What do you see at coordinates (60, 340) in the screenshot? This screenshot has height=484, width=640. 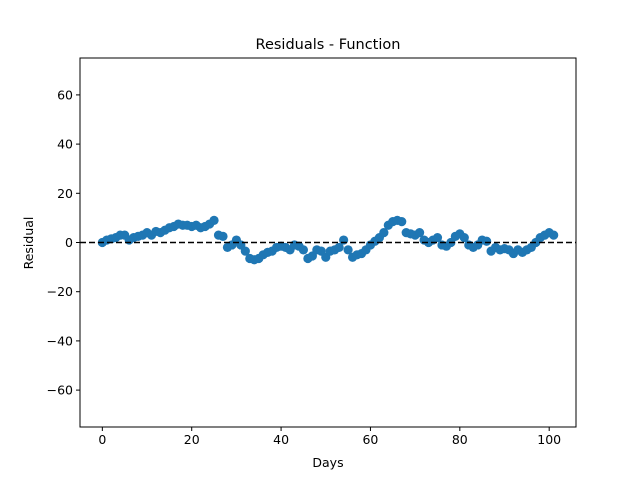 I see `y-tick-label: −40` at bounding box center [60, 340].